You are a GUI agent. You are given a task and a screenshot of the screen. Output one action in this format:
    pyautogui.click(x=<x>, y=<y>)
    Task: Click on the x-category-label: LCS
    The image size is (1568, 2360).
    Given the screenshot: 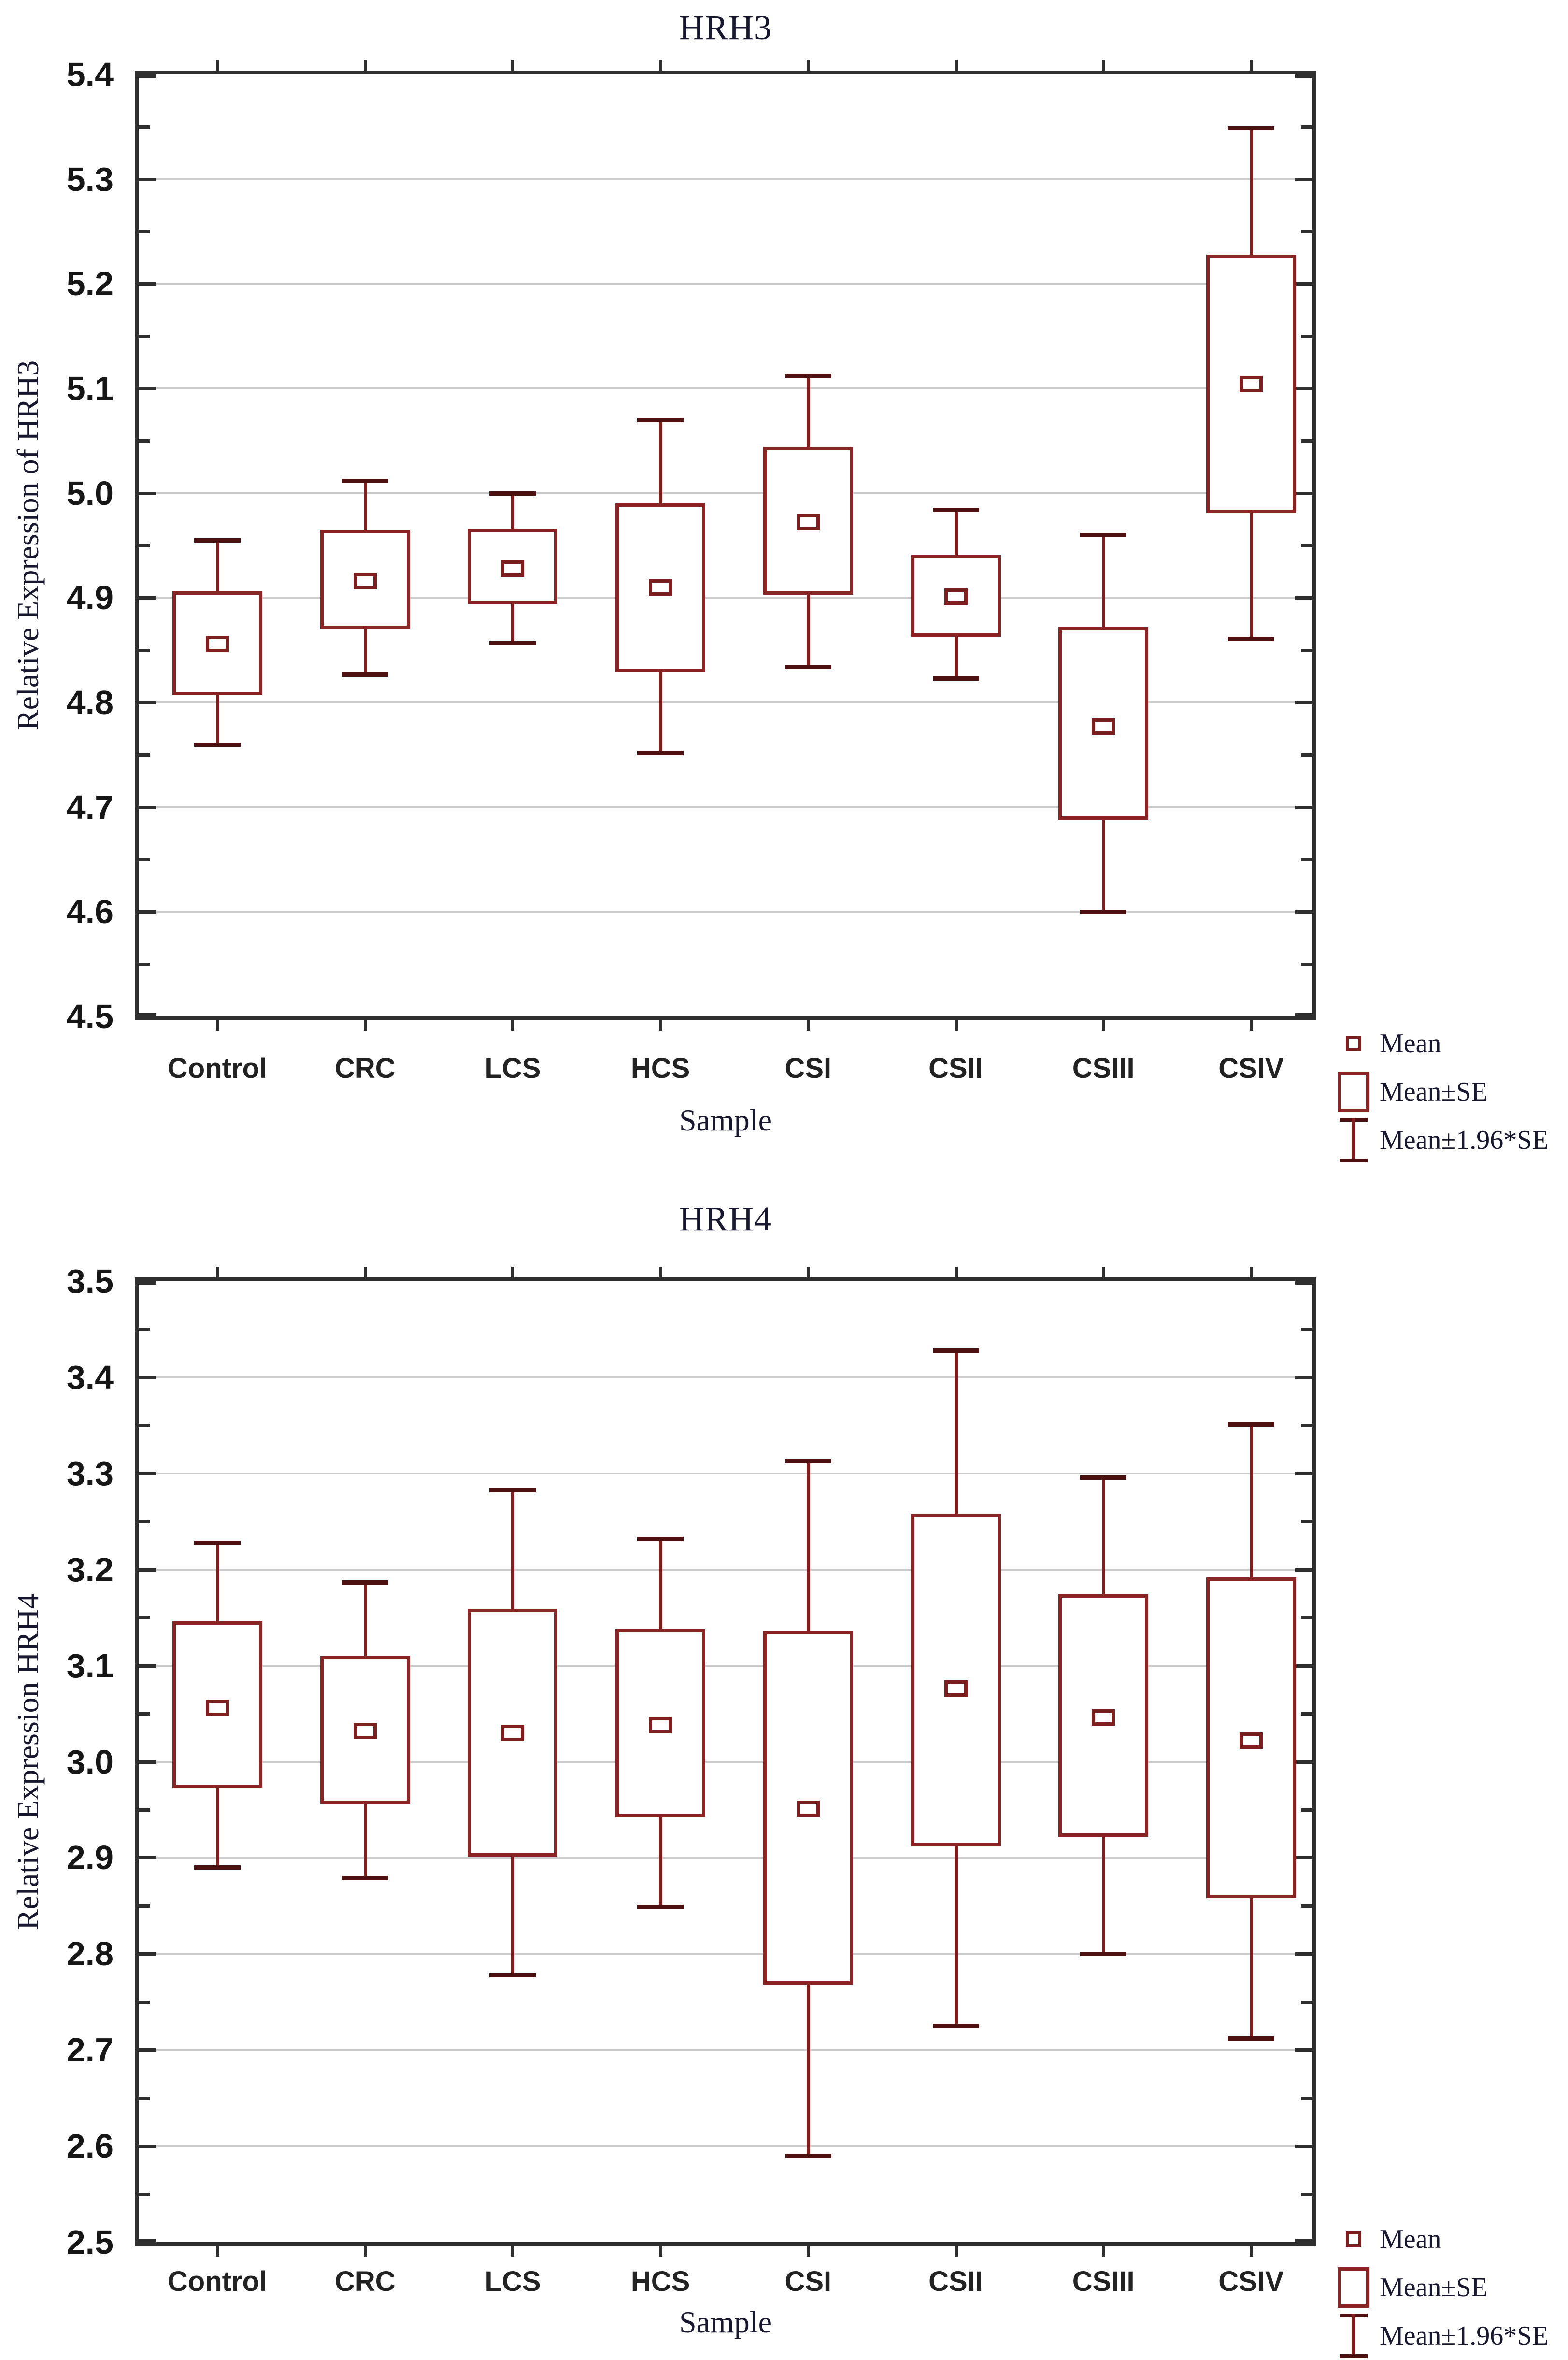 What is the action you would take?
    pyautogui.click(x=513, y=1068)
    